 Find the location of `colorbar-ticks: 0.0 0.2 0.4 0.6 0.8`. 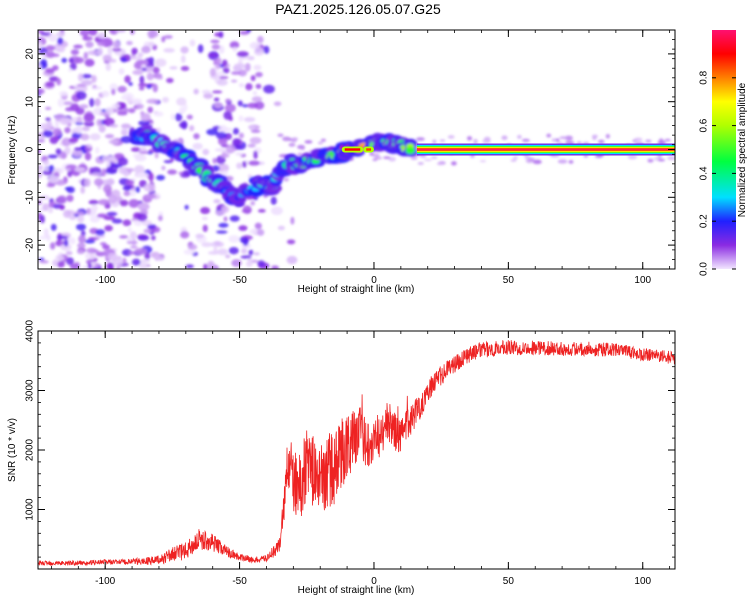

colorbar-ticks: 0.0 0.2 0.4 0.6 0.8 is located at coordinates (717, 173).